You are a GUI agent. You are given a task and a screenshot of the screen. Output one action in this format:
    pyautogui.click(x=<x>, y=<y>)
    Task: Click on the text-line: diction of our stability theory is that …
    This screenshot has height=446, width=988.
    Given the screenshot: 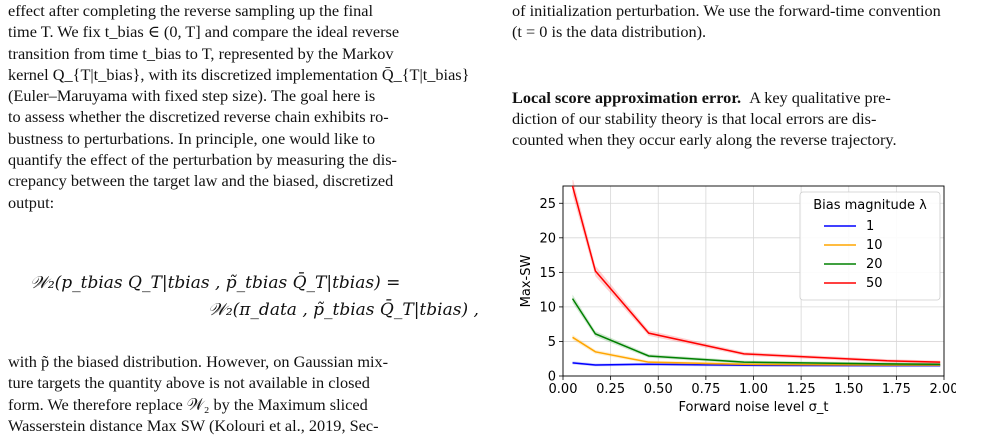 What is the action you would take?
    pyautogui.click(x=694, y=118)
    